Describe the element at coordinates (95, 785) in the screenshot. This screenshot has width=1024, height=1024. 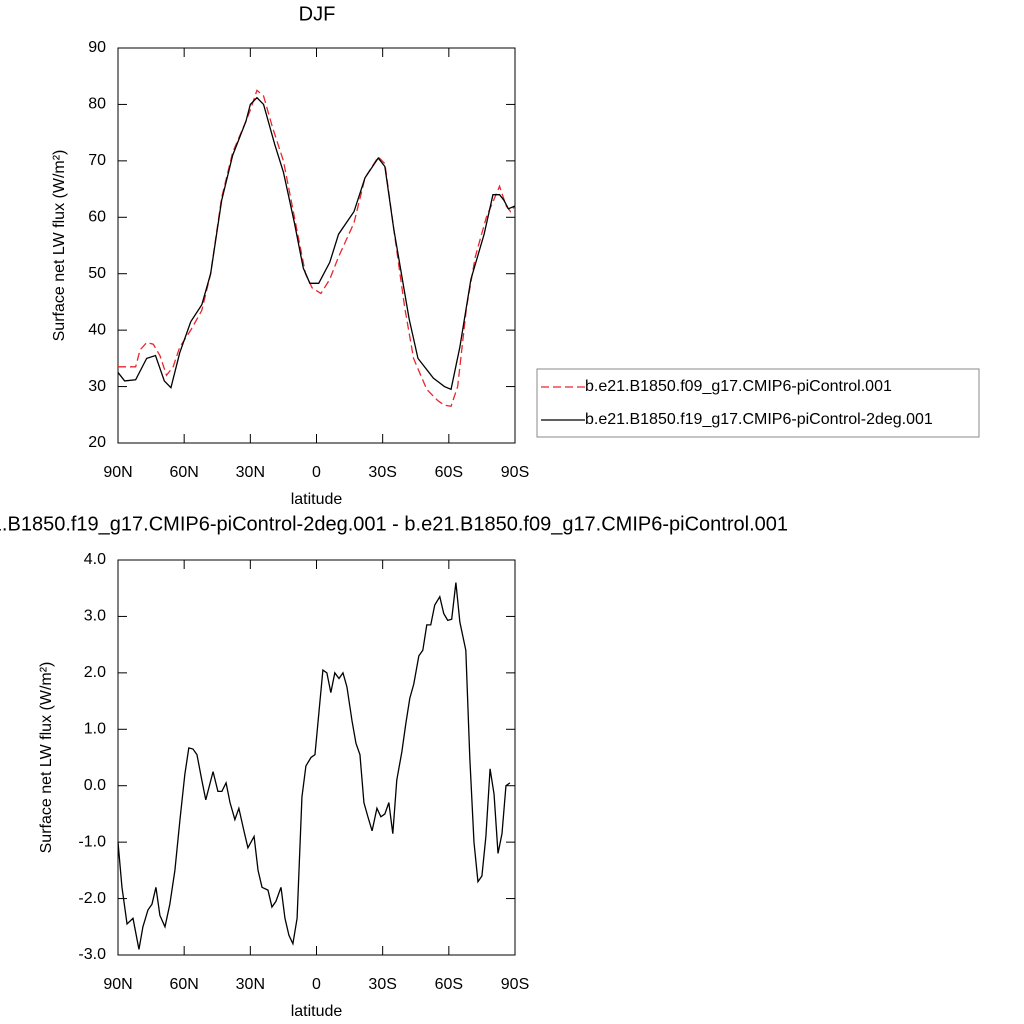
I see `y-tick-label: 0.0` at that location.